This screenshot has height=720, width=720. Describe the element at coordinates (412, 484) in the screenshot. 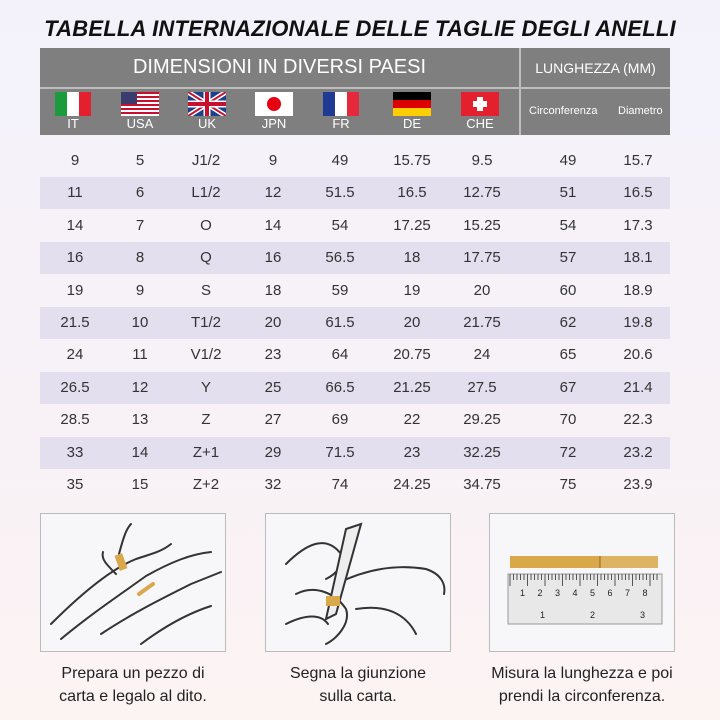

I see `cell-de: 24.25` at that location.